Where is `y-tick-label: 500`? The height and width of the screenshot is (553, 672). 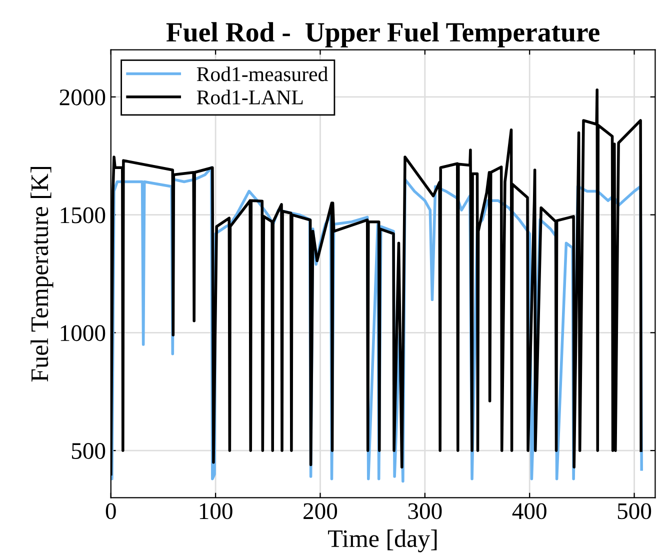 y-tick-label: 500 is located at coordinates (89, 451).